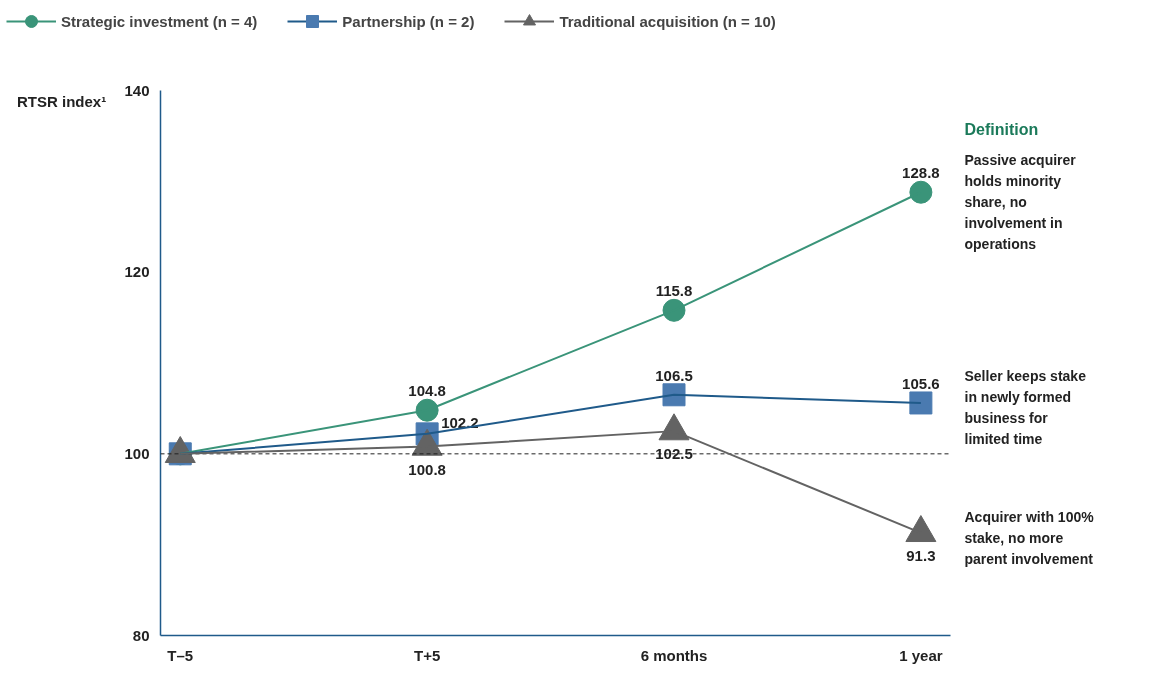  I want to click on data-label: 128.8, so click(921, 173).